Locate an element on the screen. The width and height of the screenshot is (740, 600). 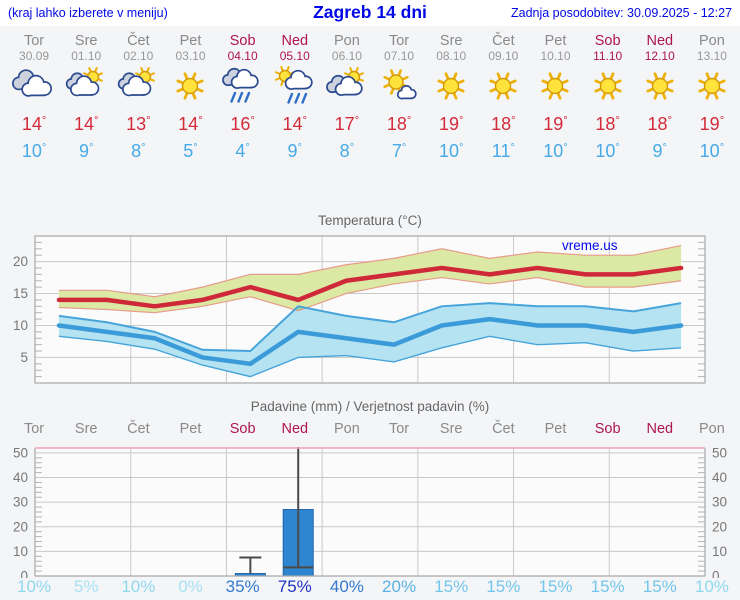
day-date: 06.10 is located at coordinates (346, 56).